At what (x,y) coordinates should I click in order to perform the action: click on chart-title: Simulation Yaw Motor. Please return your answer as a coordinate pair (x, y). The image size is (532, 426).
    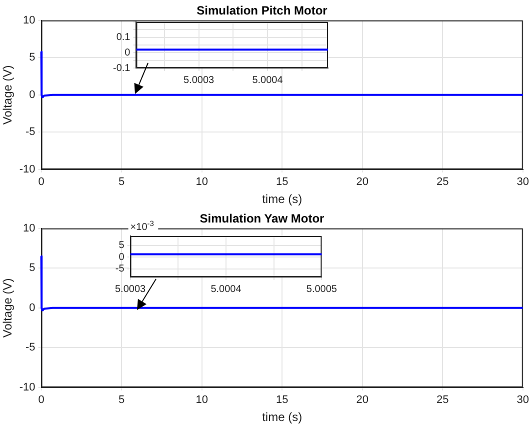
    Looking at the image, I should click on (262, 219).